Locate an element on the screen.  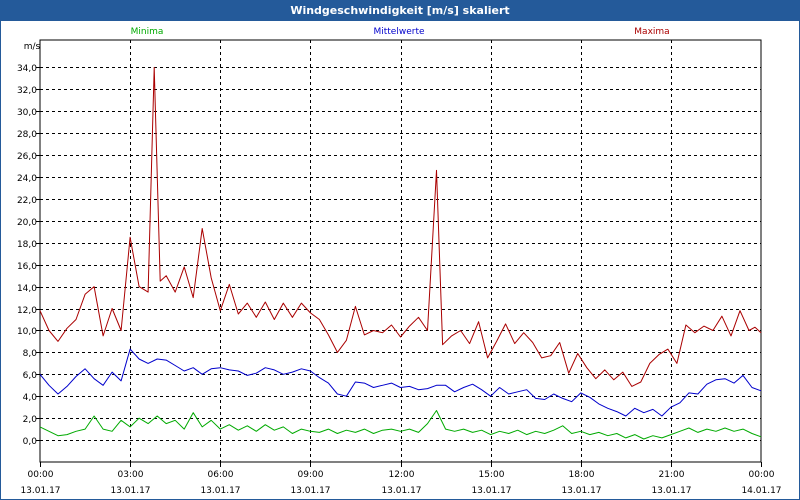
y-tick-label: 26,0 is located at coordinates (27, 157).